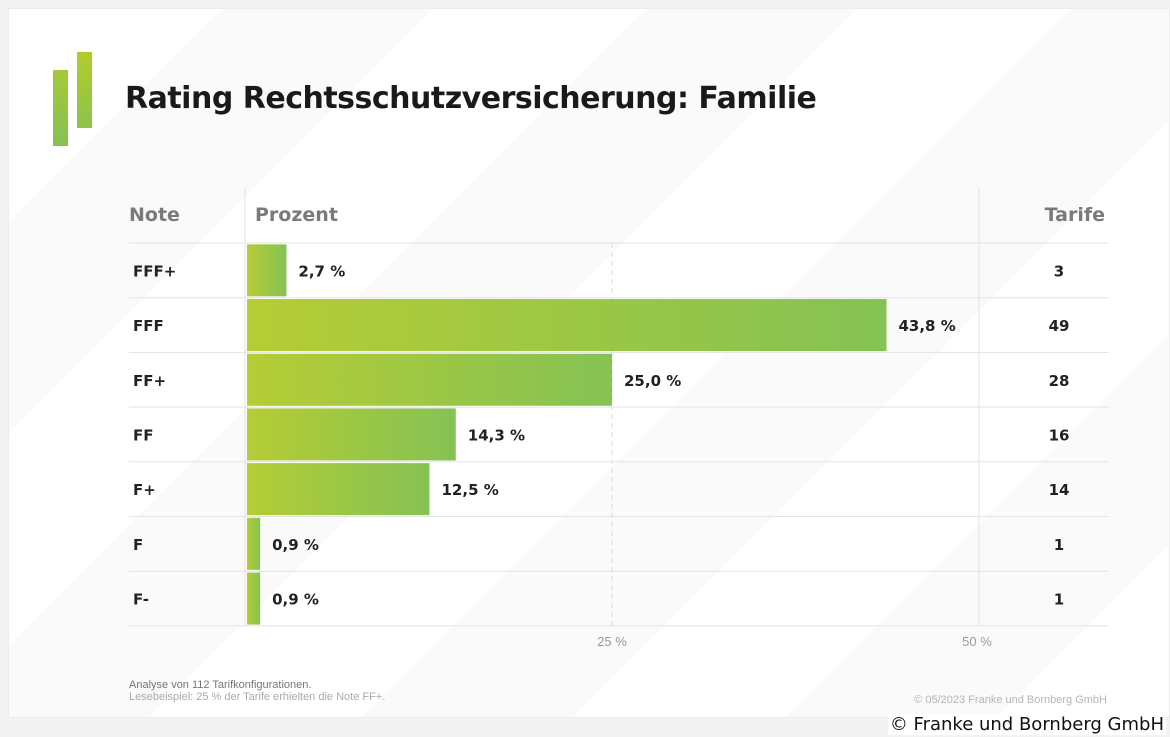 The image size is (1170, 737). What do you see at coordinates (652, 381) in the screenshot?
I see `value-label: 25,0 %` at bounding box center [652, 381].